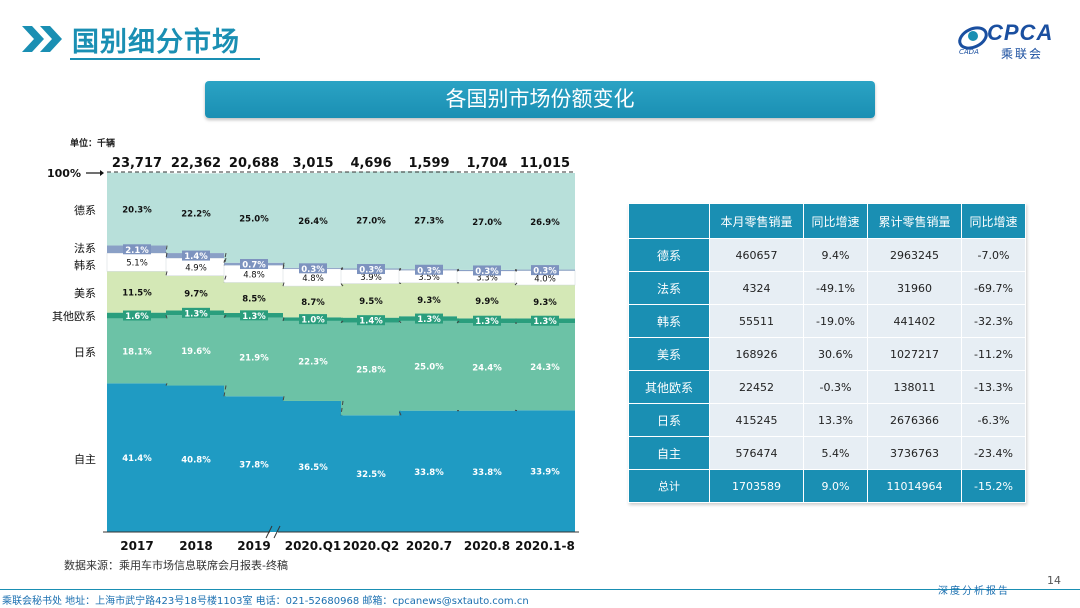 This screenshot has height=608, width=1080. I want to click on data-label-domestic: 33.8%, so click(487, 473).